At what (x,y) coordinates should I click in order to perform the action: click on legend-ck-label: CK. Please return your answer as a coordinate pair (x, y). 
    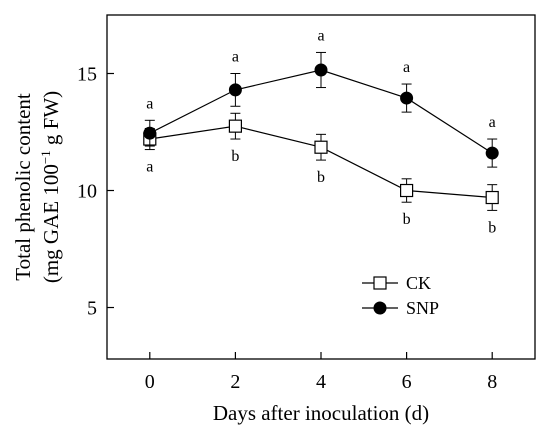
    Looking at the image, I should click on (418, 283).